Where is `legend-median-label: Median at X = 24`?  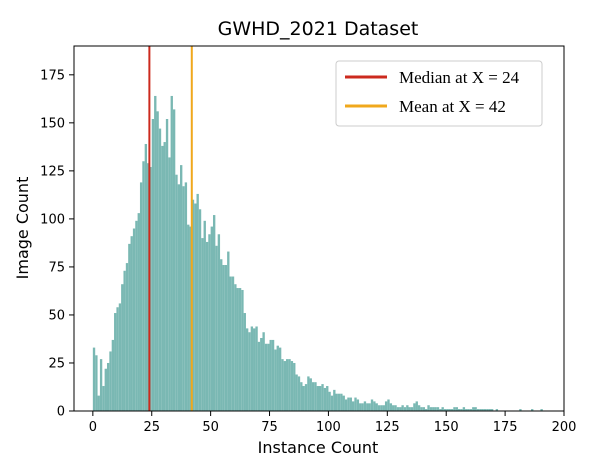 legend-median-label: Median at X = 24 is located at coordinates (459, 77).